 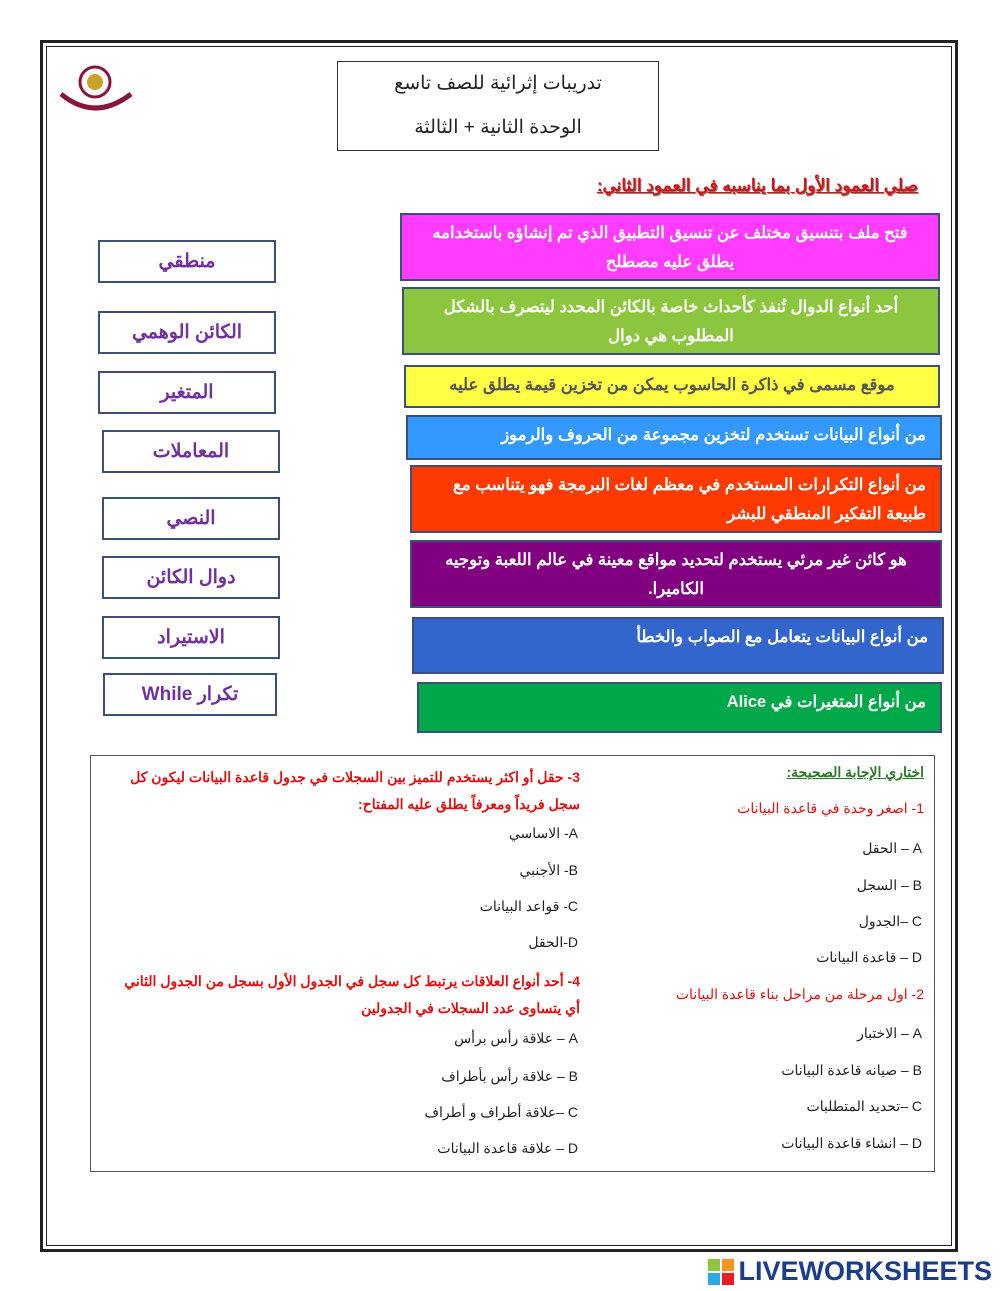 I want to click on option: A – الاختبار, so click(x=889, y=1033).